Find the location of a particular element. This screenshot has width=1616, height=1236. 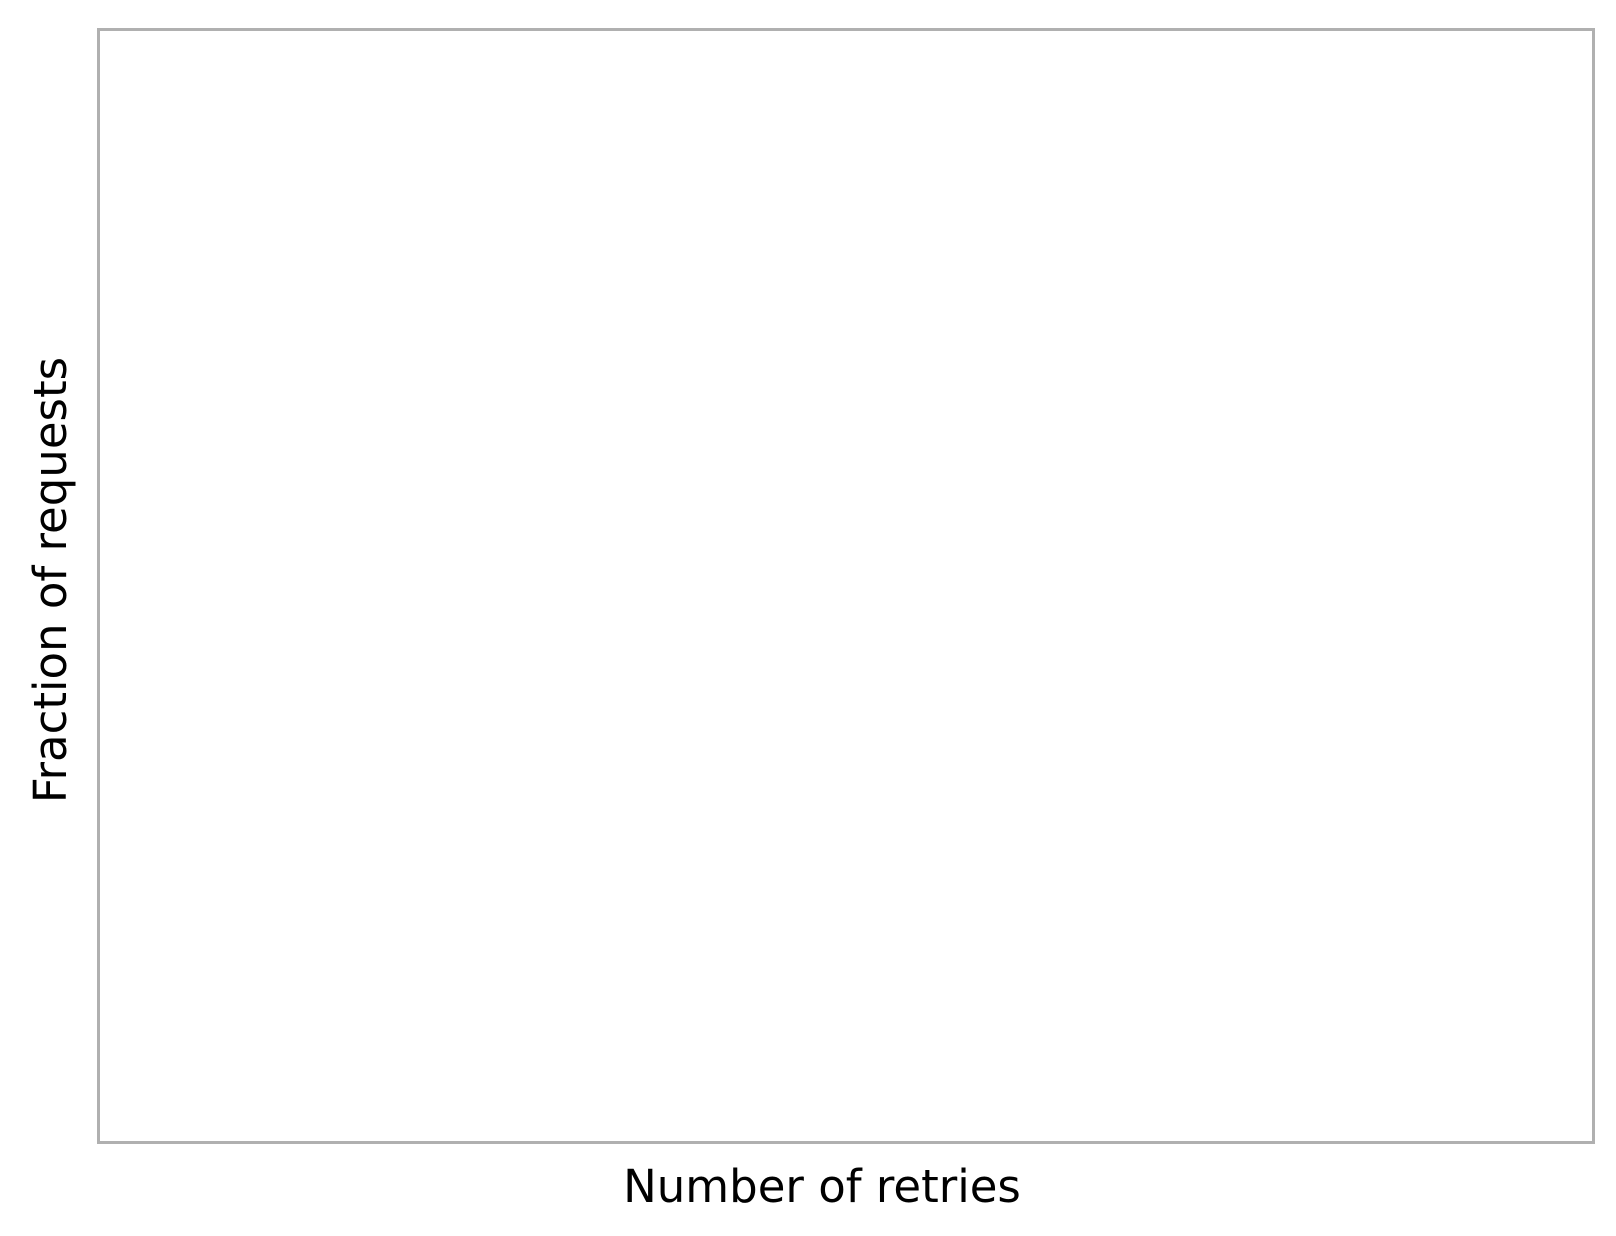

y-axis-label: Fraction of requests is located at coordinates (50, 580).